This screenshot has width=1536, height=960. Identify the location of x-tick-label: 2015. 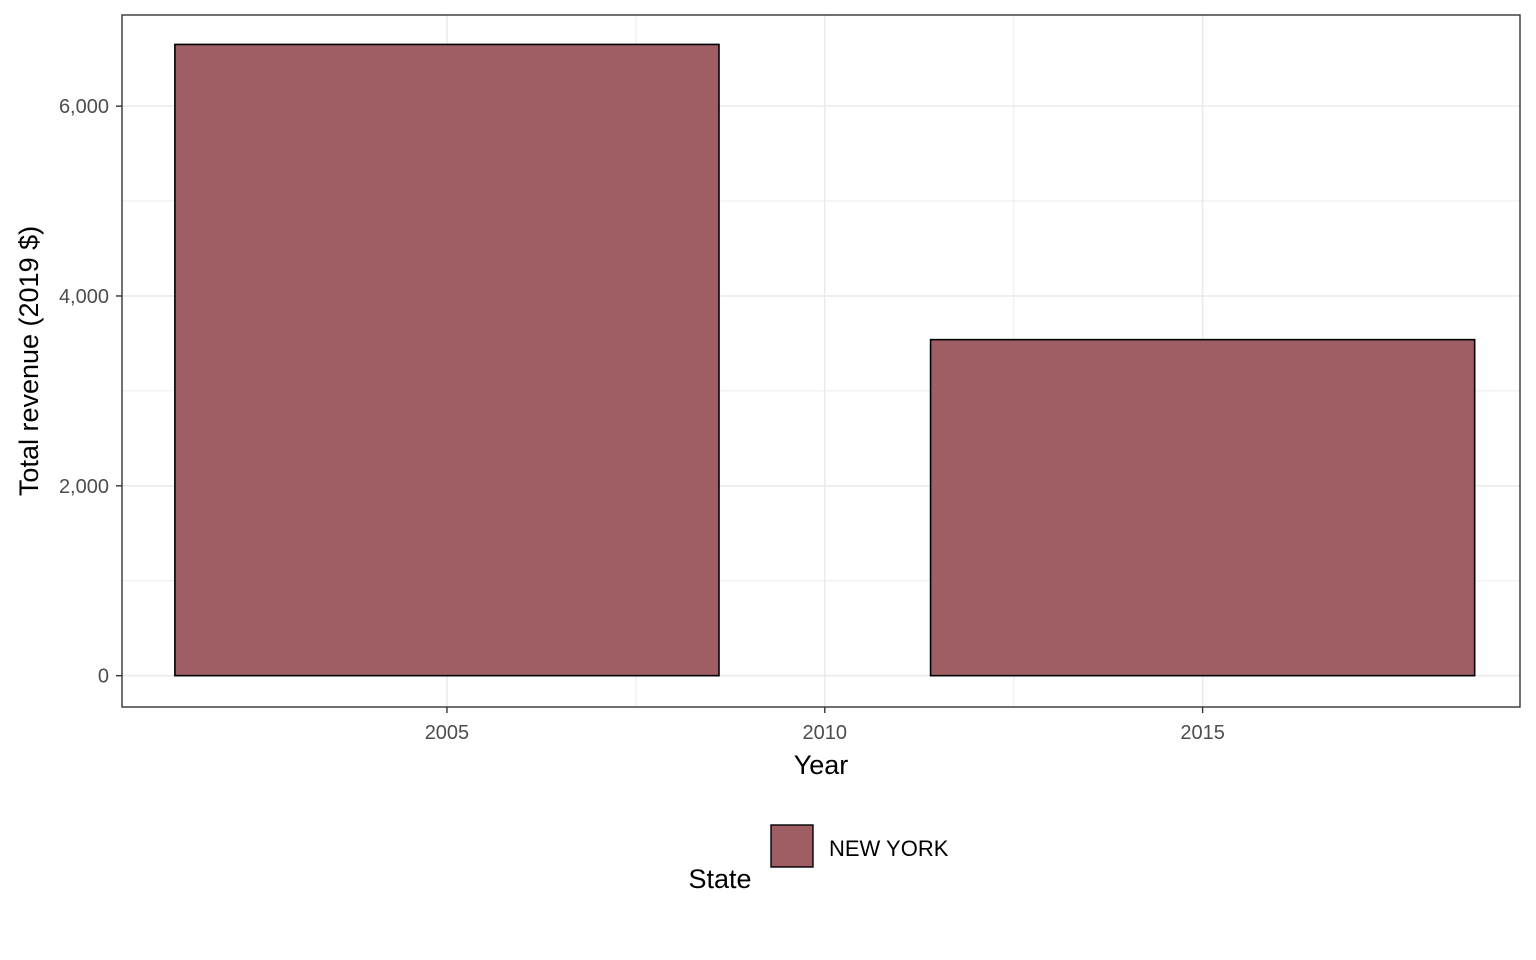
(1202, 733).